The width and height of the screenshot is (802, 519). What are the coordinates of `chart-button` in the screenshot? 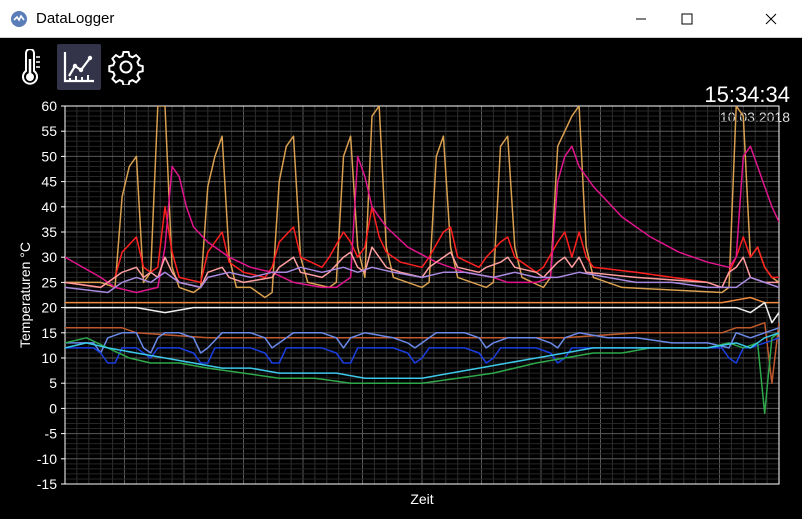 It's located at (79, 67).